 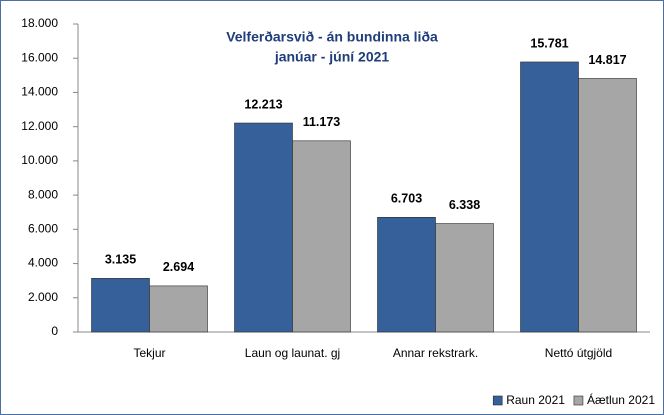 What do you see at coordinates (43, 297) in the screenshot?
I see `y-tick-label: 2.000` at bounding box center [43, 297].